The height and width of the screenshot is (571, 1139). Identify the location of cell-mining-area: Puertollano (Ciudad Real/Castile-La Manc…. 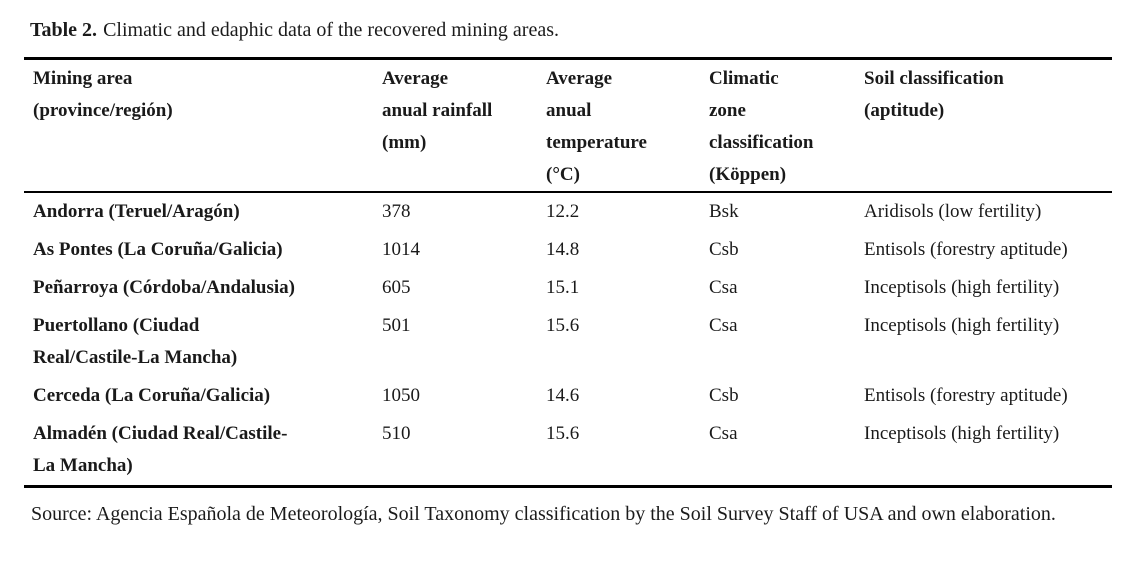
(135, 341).